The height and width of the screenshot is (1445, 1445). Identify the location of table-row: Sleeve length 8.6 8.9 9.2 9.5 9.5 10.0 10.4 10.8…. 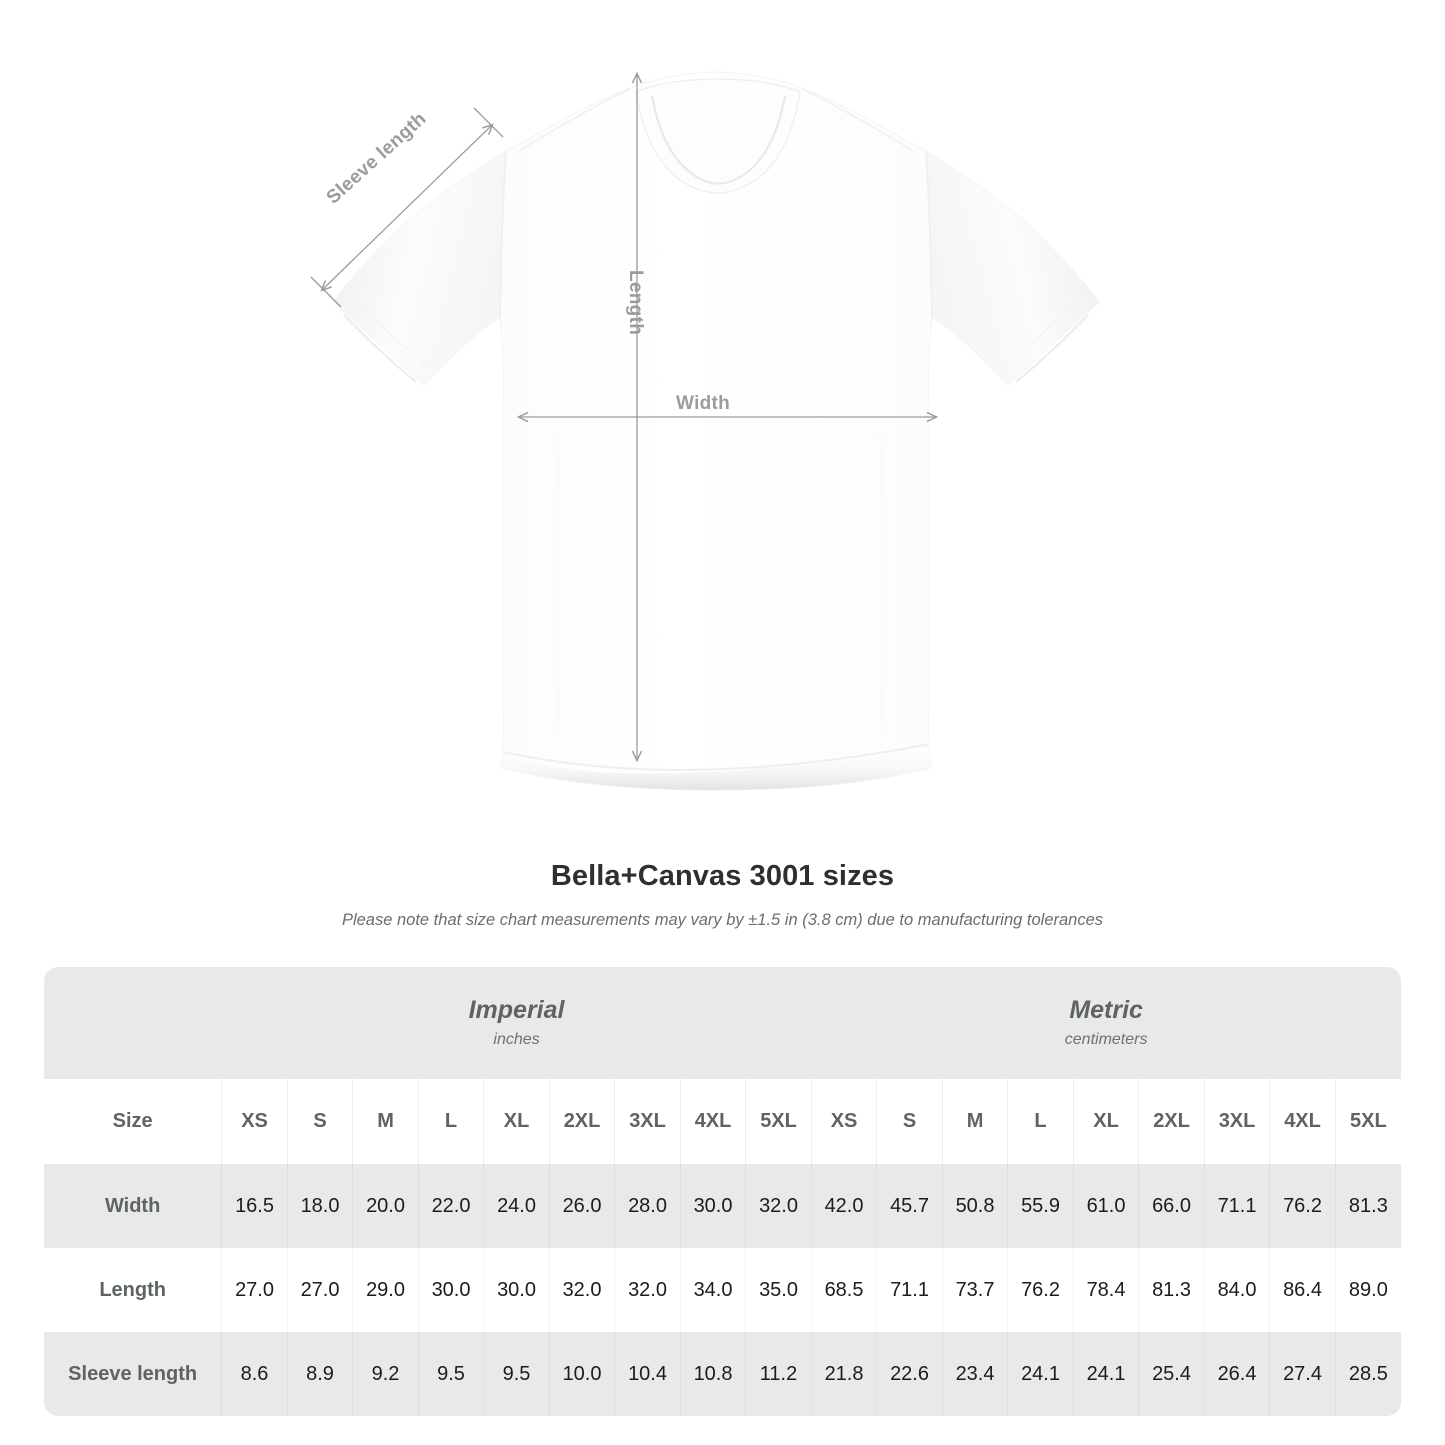
(722, 1374).